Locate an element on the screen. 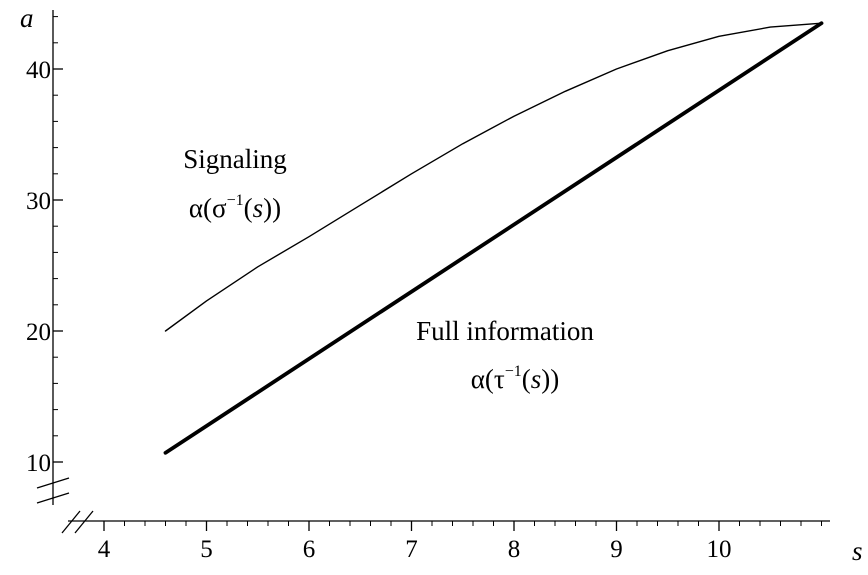 The height and width of the screenshot is (575, 868). full-information-formula: α(τ−1(s)) is located at coordinates (515, 378).